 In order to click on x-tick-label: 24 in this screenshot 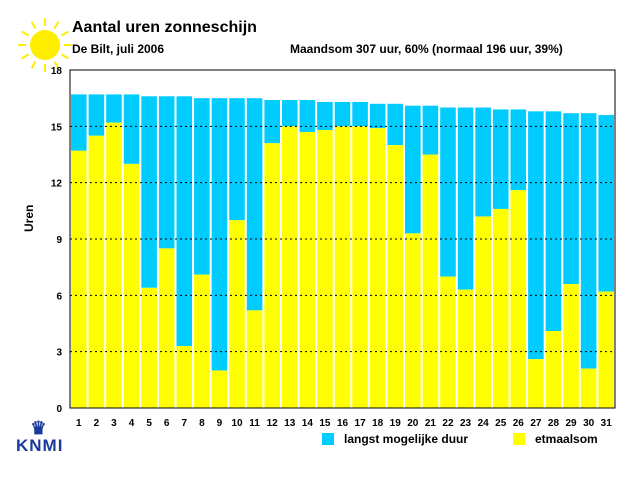, I will do `click(484, 423)`.